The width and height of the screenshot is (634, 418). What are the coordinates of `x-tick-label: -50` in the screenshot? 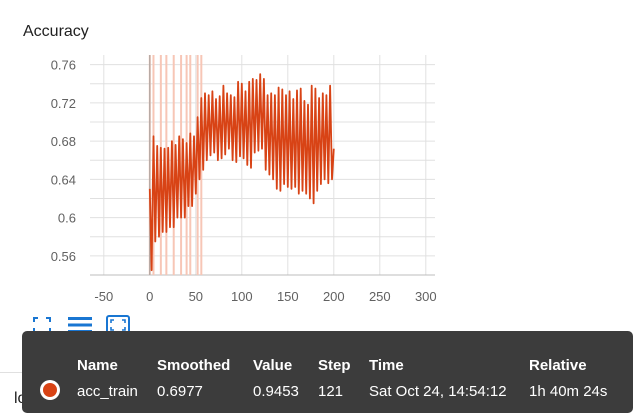 It's located at (103, 296).